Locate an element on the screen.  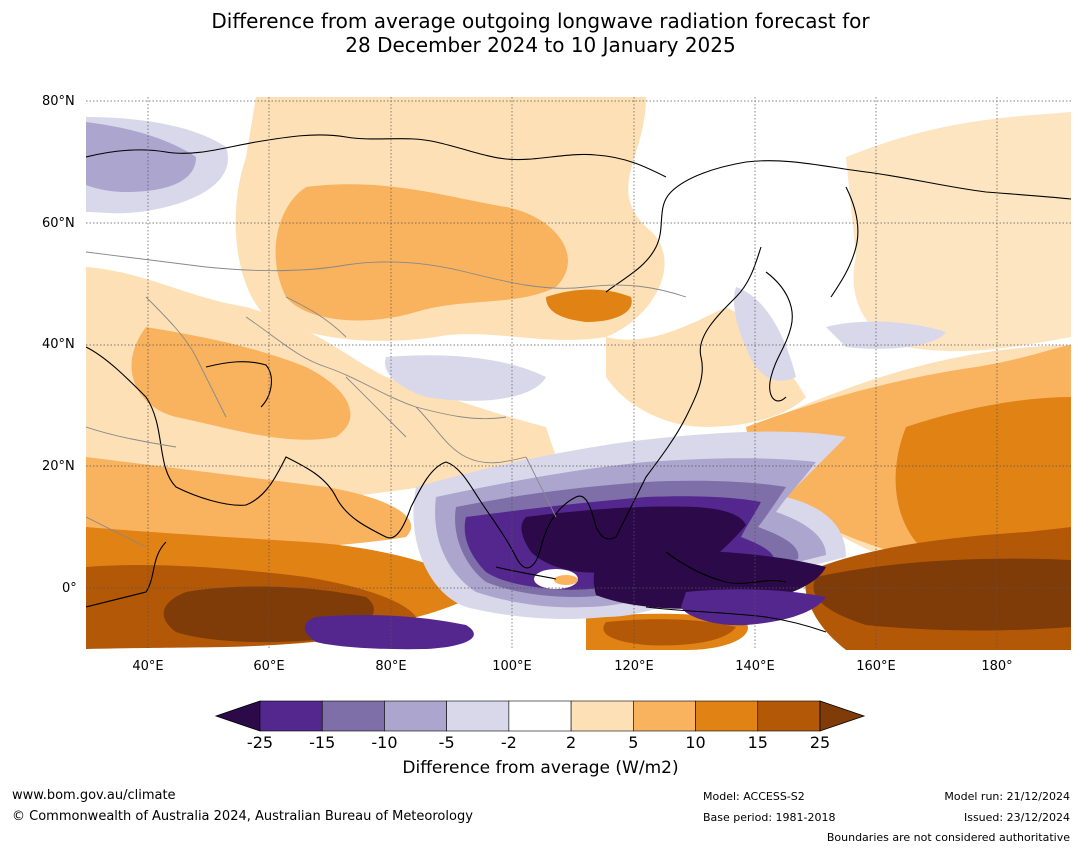
colorbar-tick-label: 15 is located at coordinates (757, 742).